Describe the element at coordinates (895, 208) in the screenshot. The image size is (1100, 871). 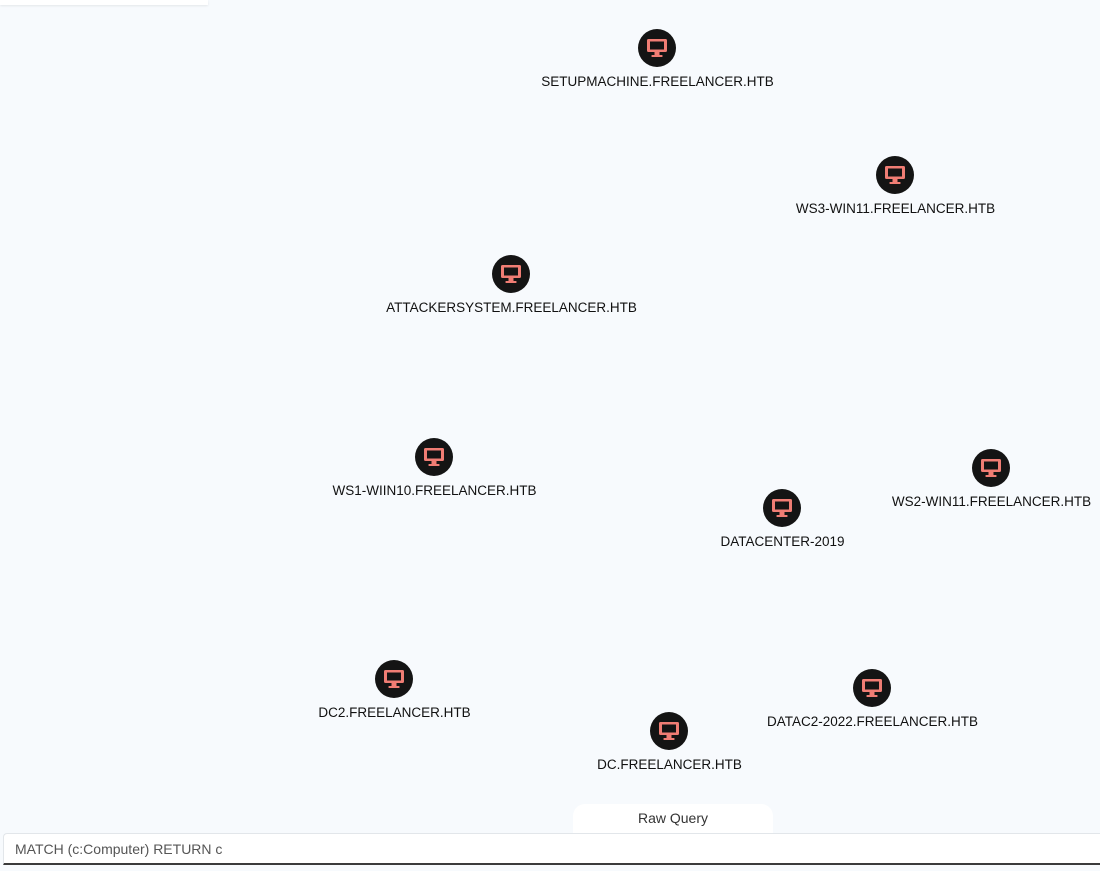
I see `graph-node-label: WS3-WIN11.FREELANCER.HTB` at that location.